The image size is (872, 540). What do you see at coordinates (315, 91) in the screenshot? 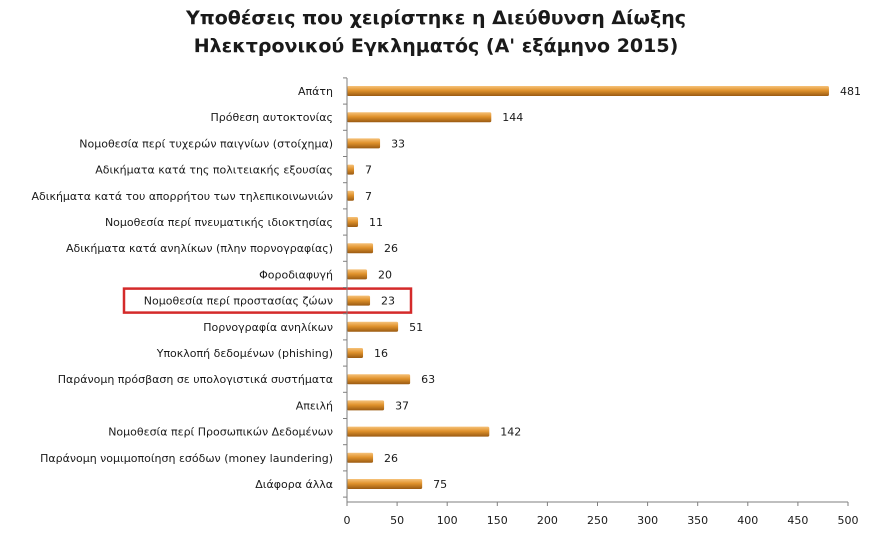
I see `category-label: Απάτη` at bounding box center [315, 91].